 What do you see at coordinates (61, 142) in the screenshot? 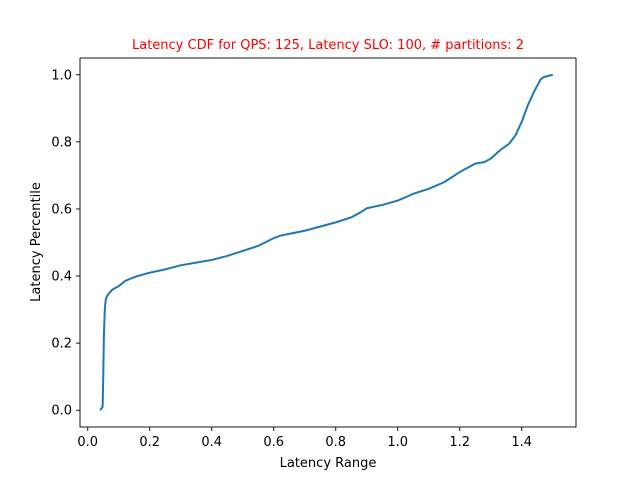
I see `y-tick-label: 0.8` at bounding box center [61, 142].